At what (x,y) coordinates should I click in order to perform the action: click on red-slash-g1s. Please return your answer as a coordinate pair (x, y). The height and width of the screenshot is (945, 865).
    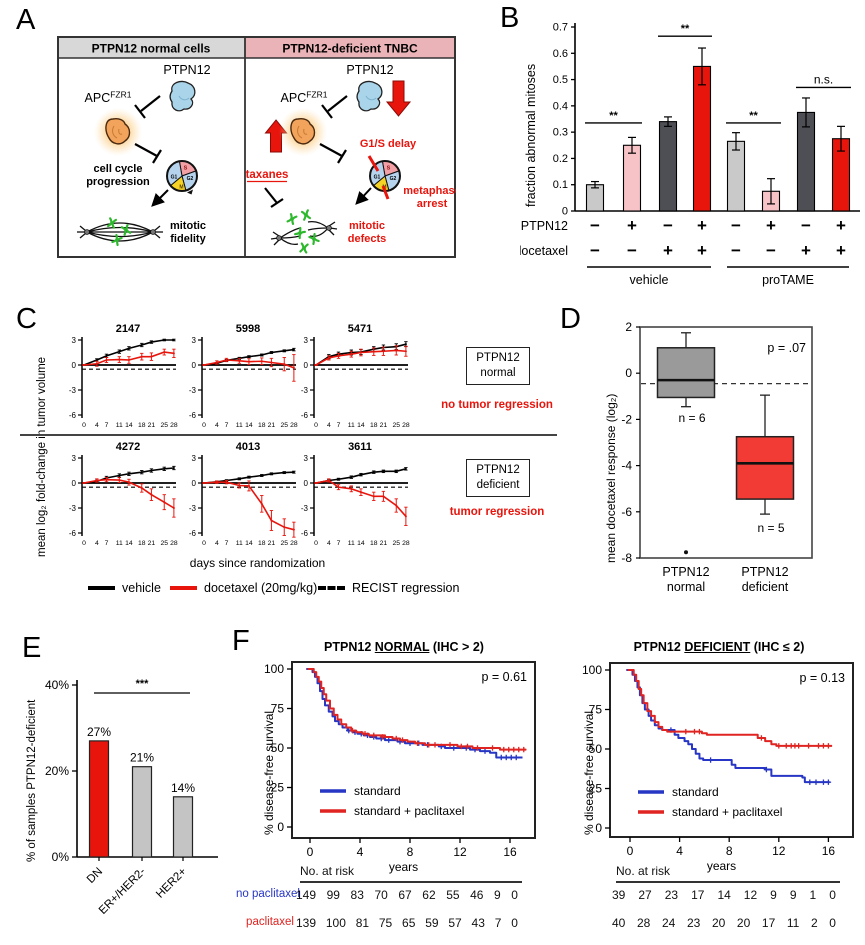
    Looking at the image, I should click on (373, 163).